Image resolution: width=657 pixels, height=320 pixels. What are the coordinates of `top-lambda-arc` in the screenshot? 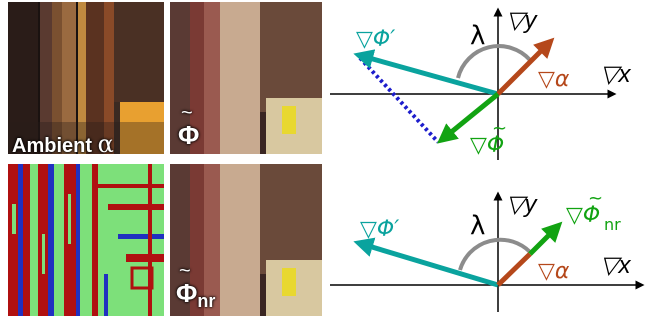 It's located at (494, 61).